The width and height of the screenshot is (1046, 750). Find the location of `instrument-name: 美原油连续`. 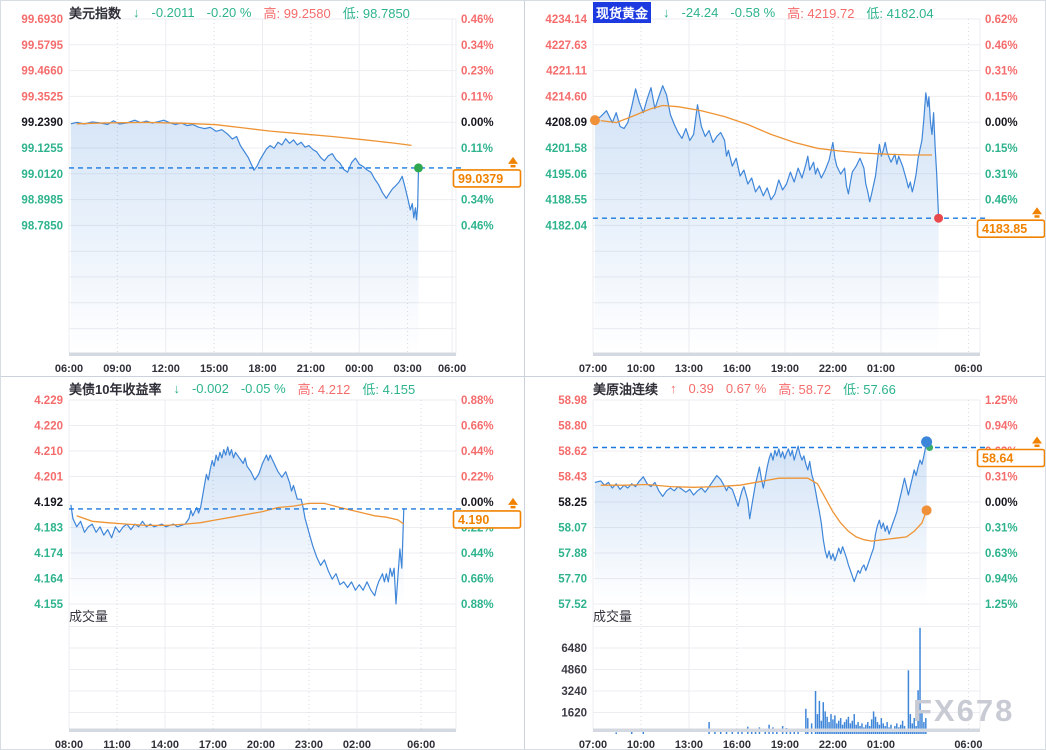

instrument-name: 美原油连续 is located at coordinates (626, 389).